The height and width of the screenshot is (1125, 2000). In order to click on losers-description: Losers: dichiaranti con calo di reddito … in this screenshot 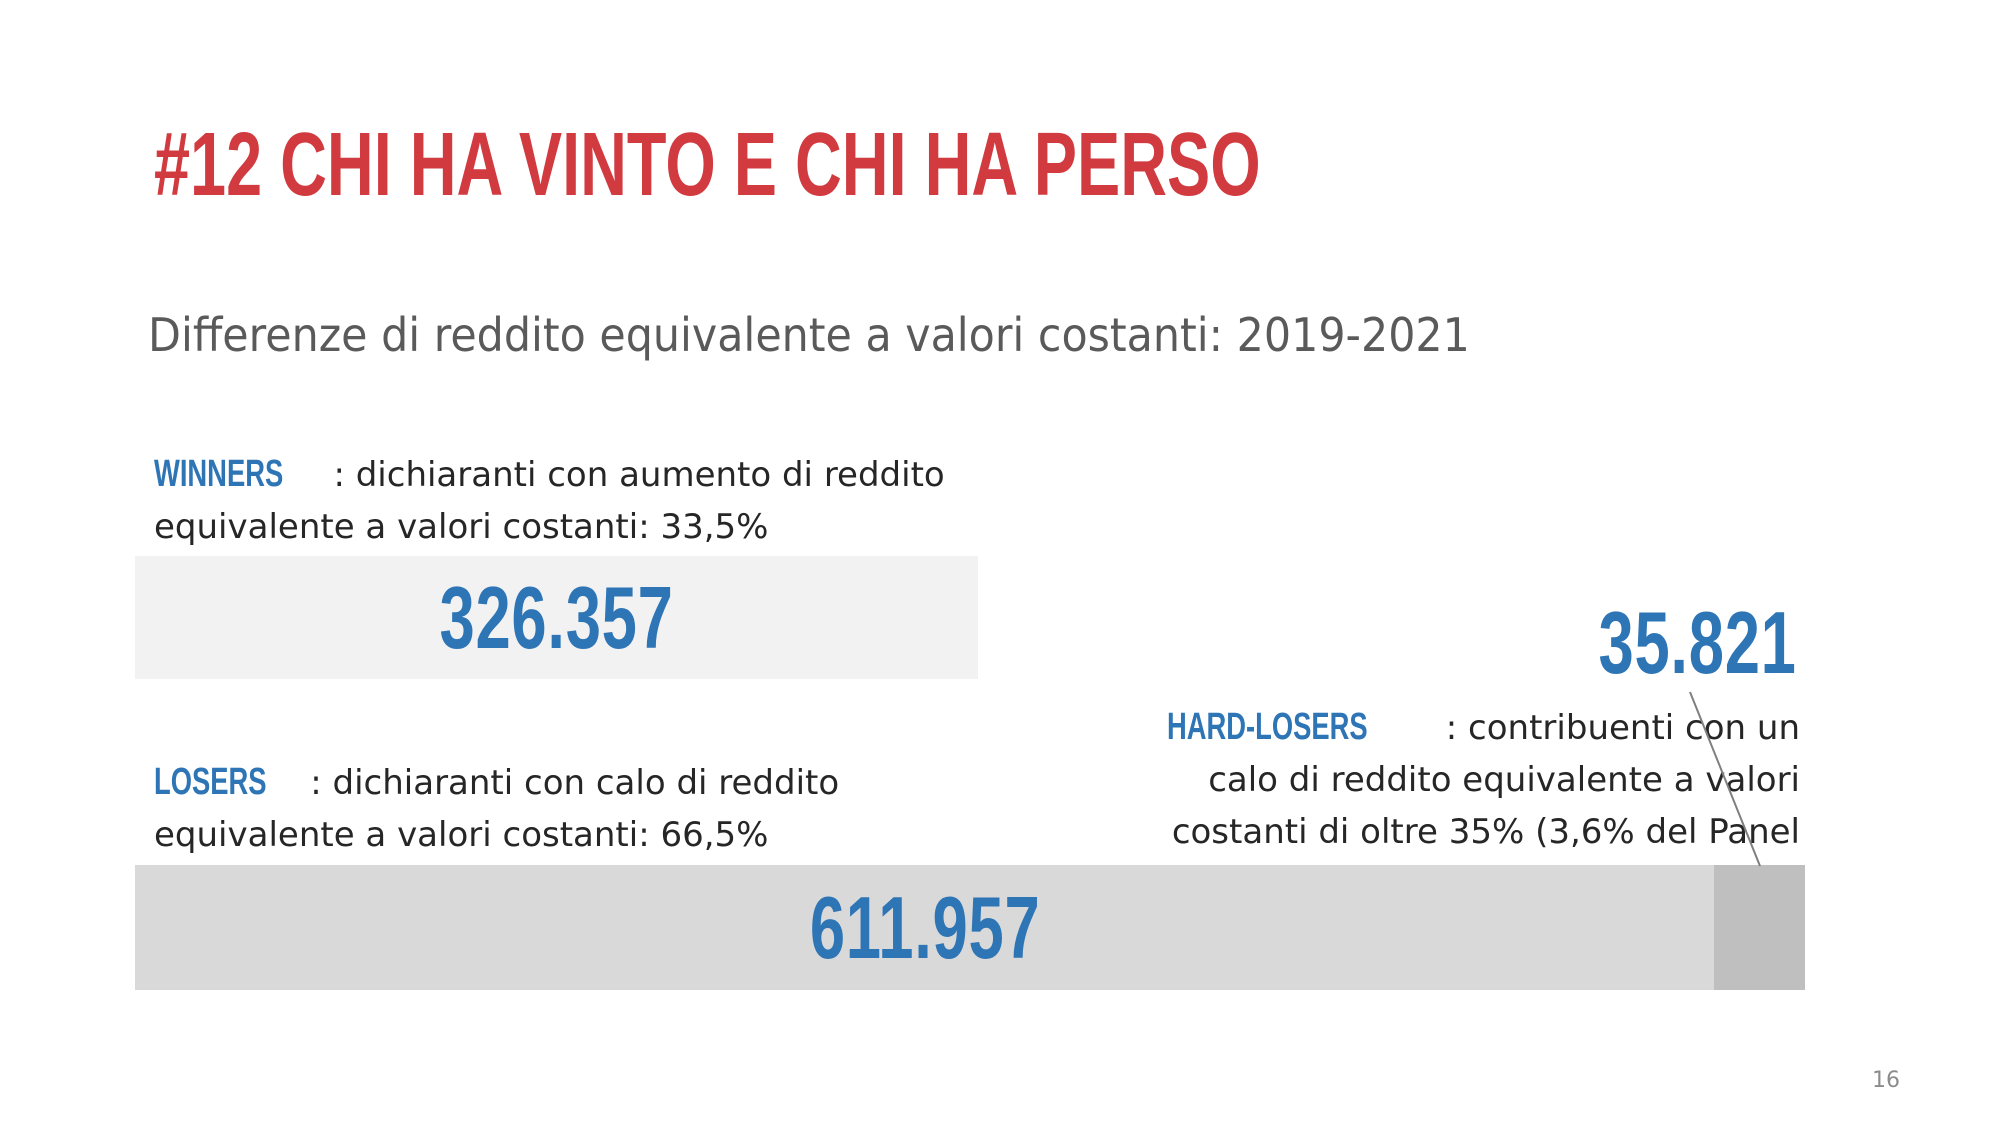, I will do `click(534, 808)`.